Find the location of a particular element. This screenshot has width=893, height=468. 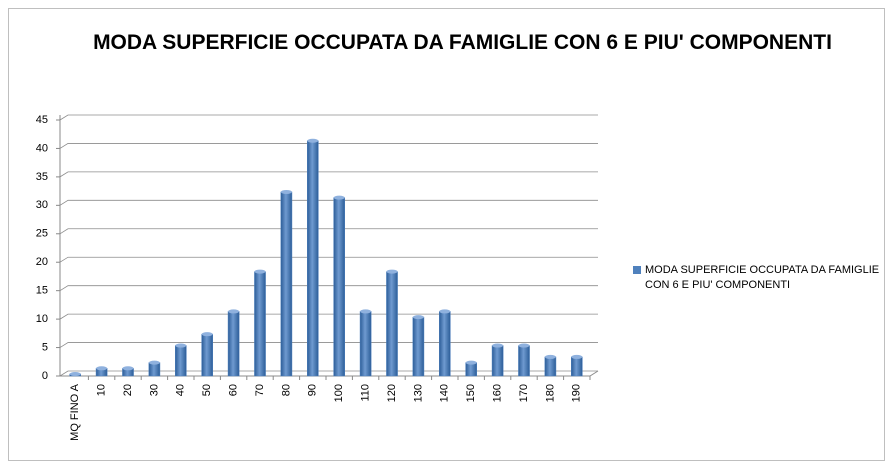

y-tick-label: 5 is located at coordinates (45, 347).